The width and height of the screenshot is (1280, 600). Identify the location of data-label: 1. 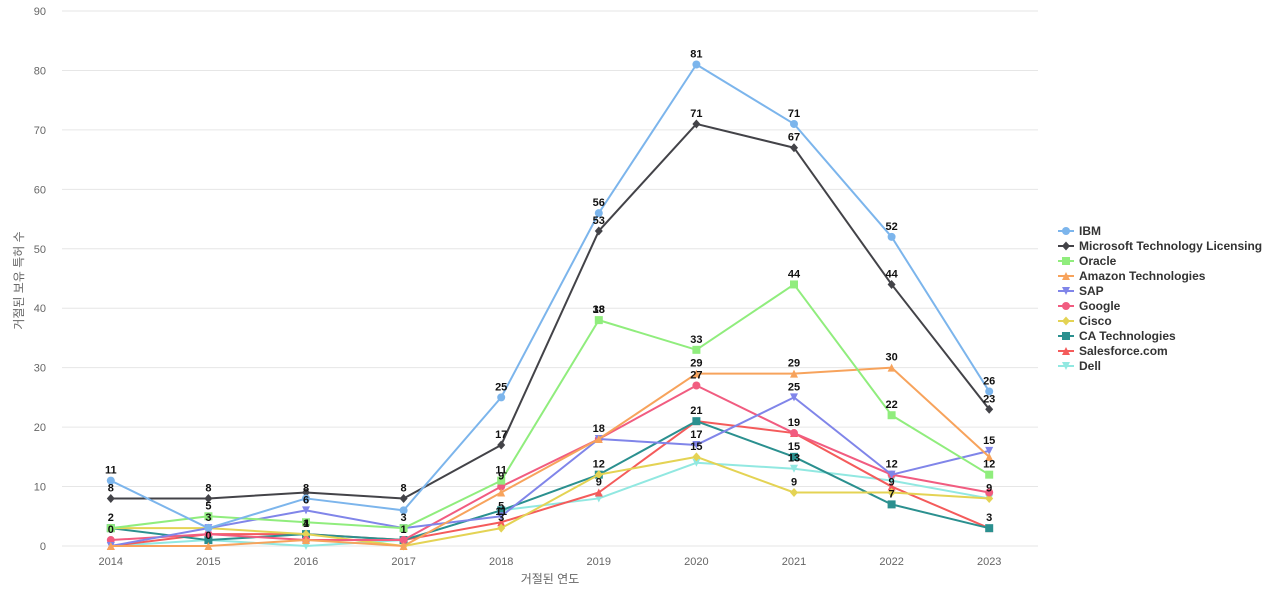
(306, 524).